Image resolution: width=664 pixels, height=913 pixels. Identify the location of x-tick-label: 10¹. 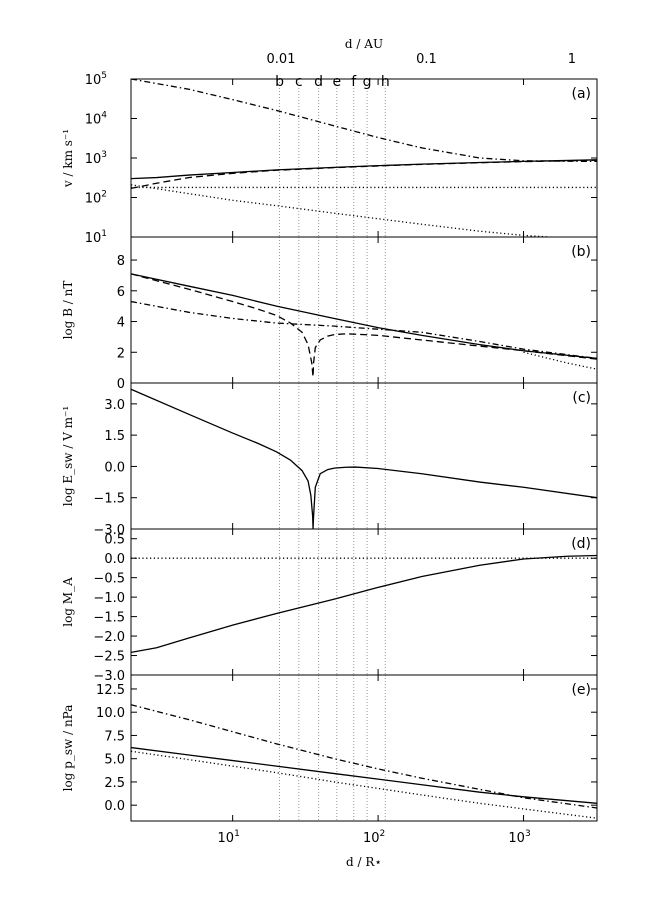
(229, 837).